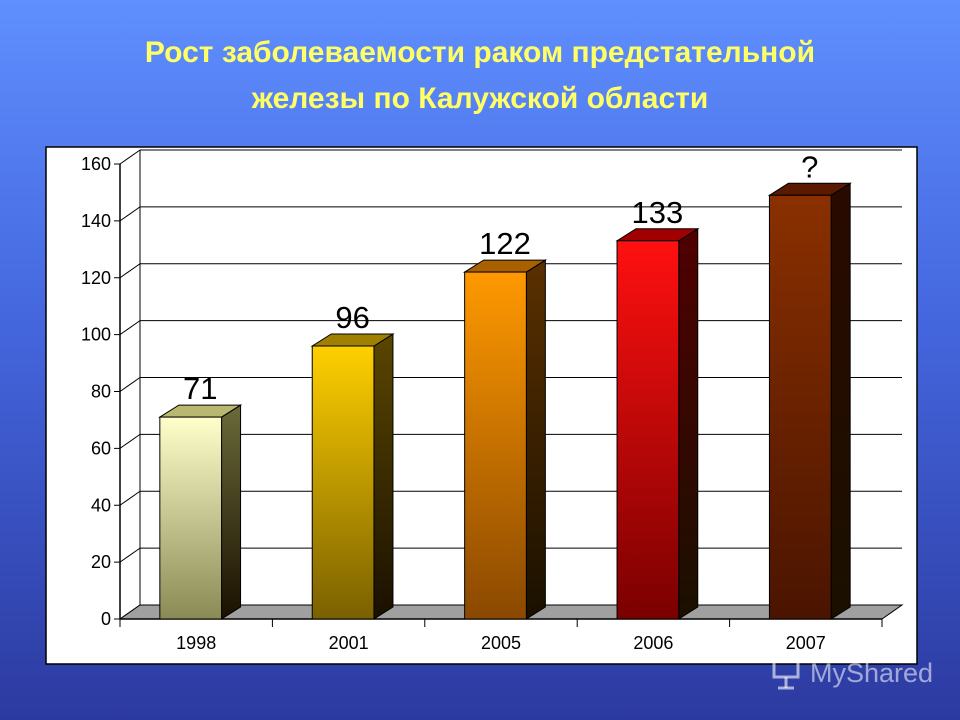  I want to click on y-tick-label: 80, so click(101, 392).